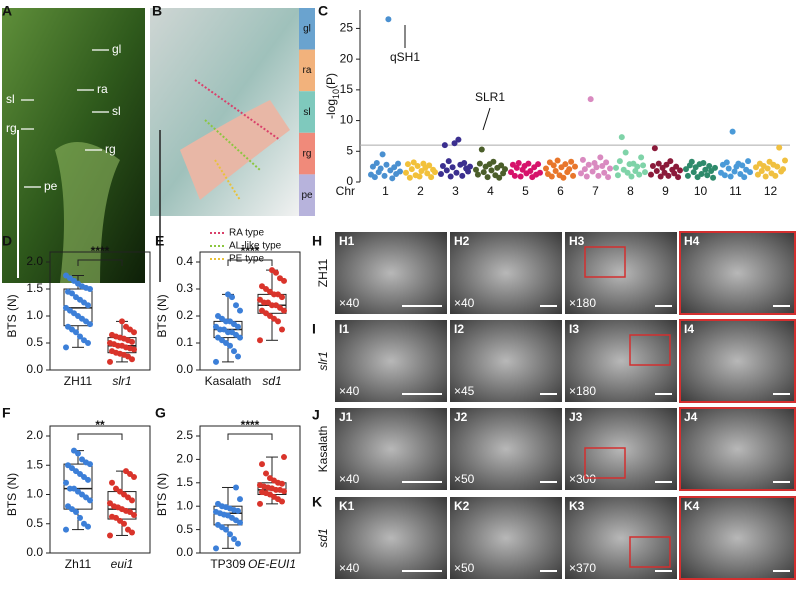  Describe the element at coordinates (78, 564) in the screenshot. I see `x-tick-label: Zh11` at that location.